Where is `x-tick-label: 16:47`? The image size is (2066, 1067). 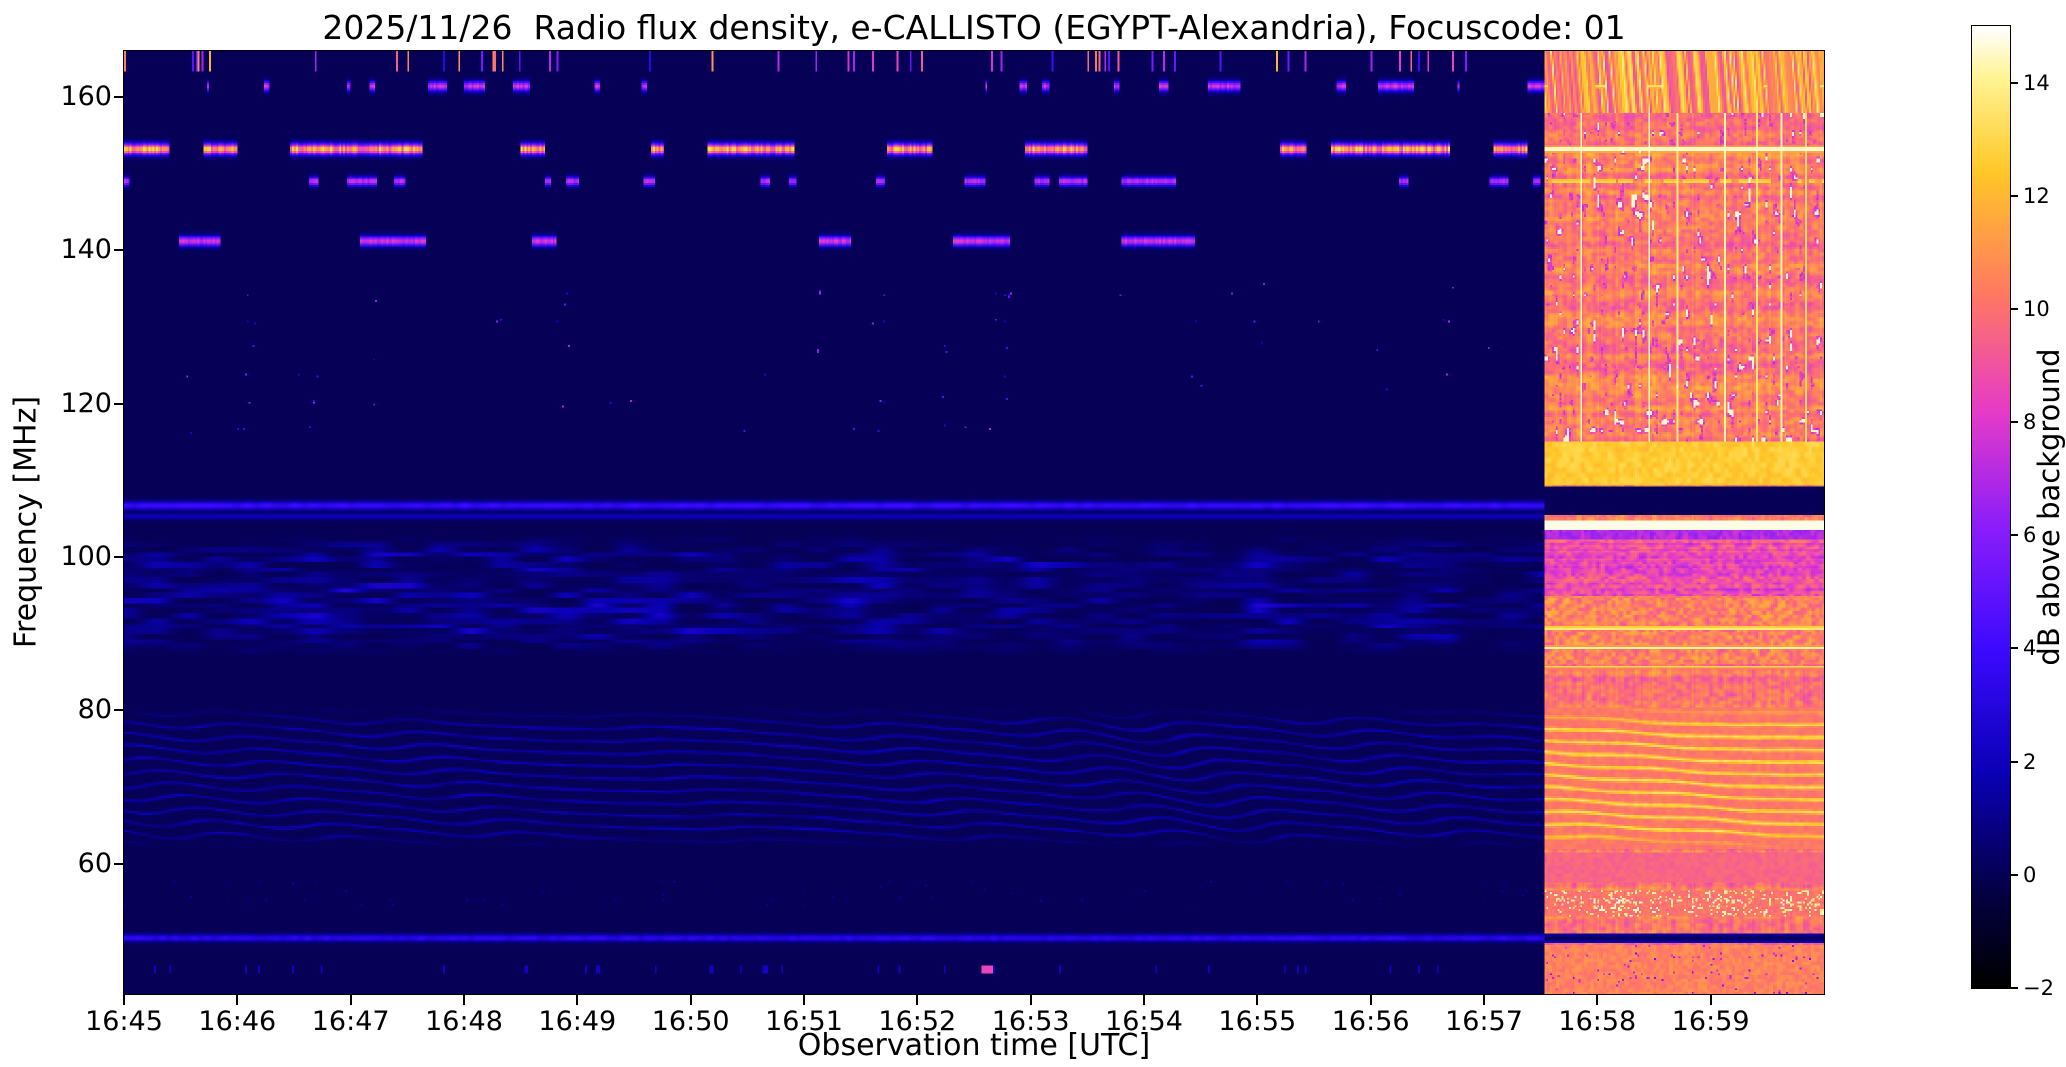
x-tick-label: 16:47 is located at coordinates (350, 1021).